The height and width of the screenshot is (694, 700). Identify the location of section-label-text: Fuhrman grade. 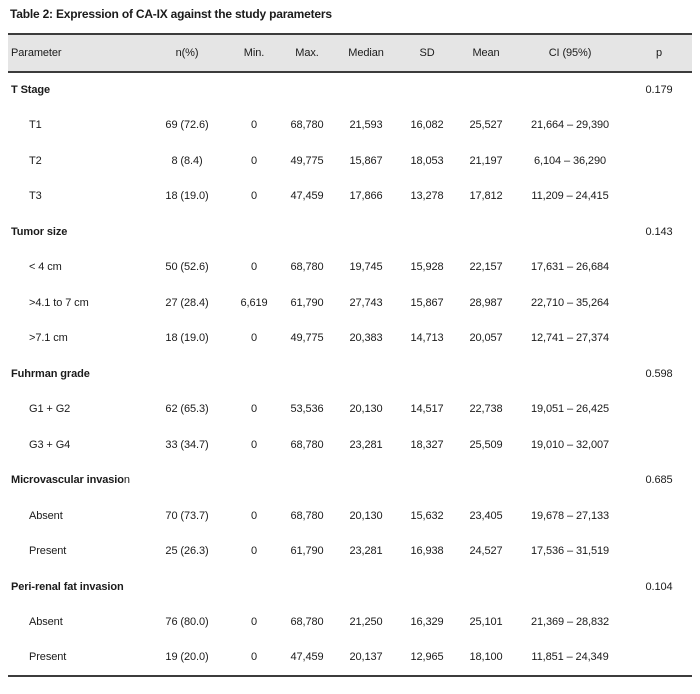
(50, 373).